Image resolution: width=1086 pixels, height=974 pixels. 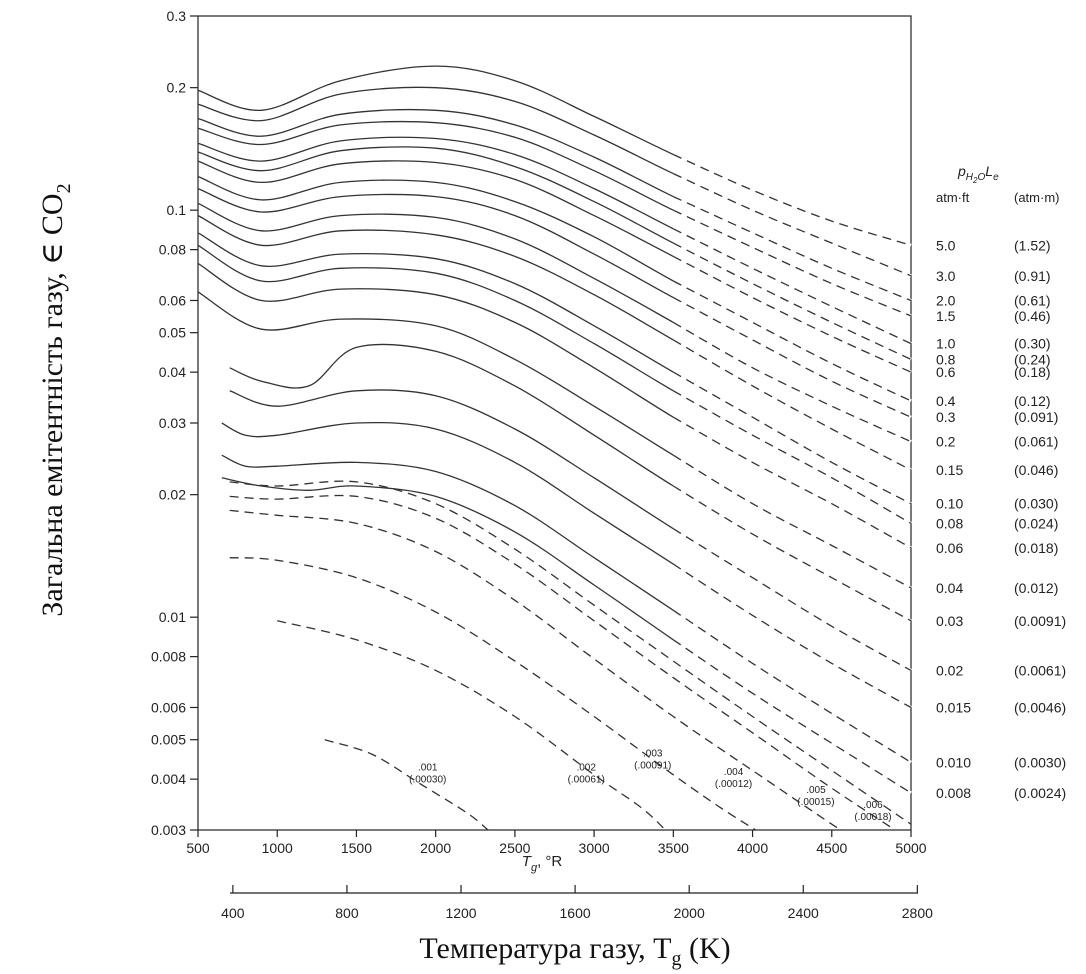 What do you see at coordinates (1032, 372) in the screenshot?
I see `legend-value-m: (0.18)` at bounding box center [1032, 372].